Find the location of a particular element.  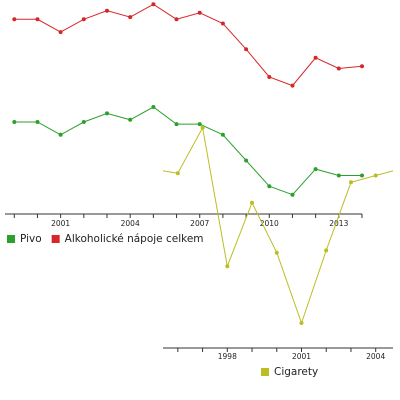

cigarettes-legend-label: Cigarety is located at coordinates (296, 372).